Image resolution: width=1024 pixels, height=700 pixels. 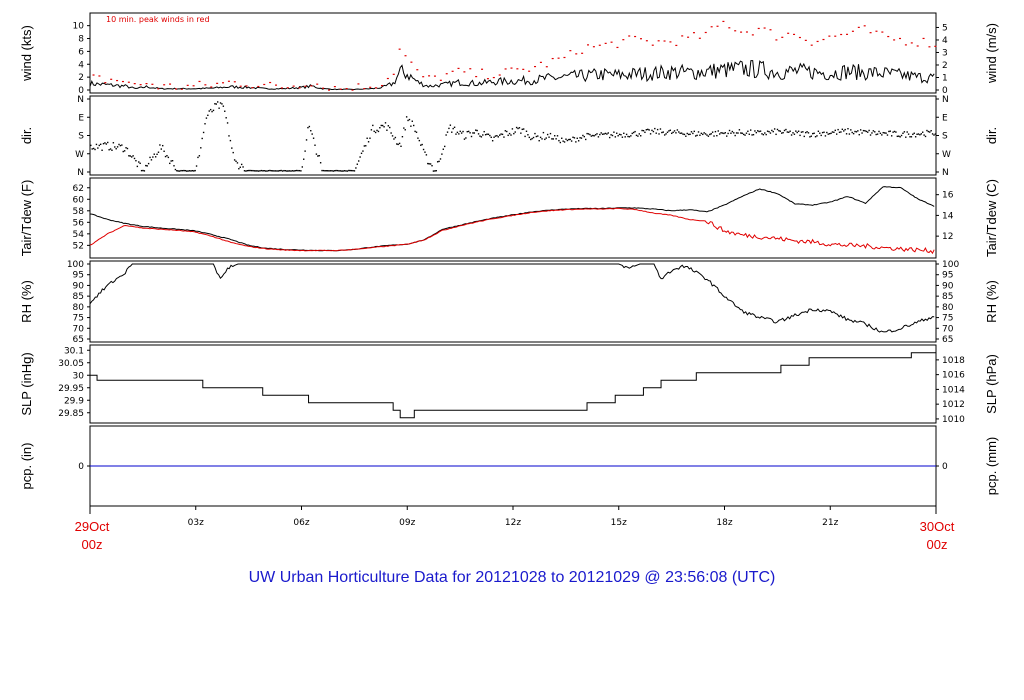 What do you see at coordinates (79, 155) in the screenshot?
I see `dir-tick-label-left: W` at bounding box center [79, 155].